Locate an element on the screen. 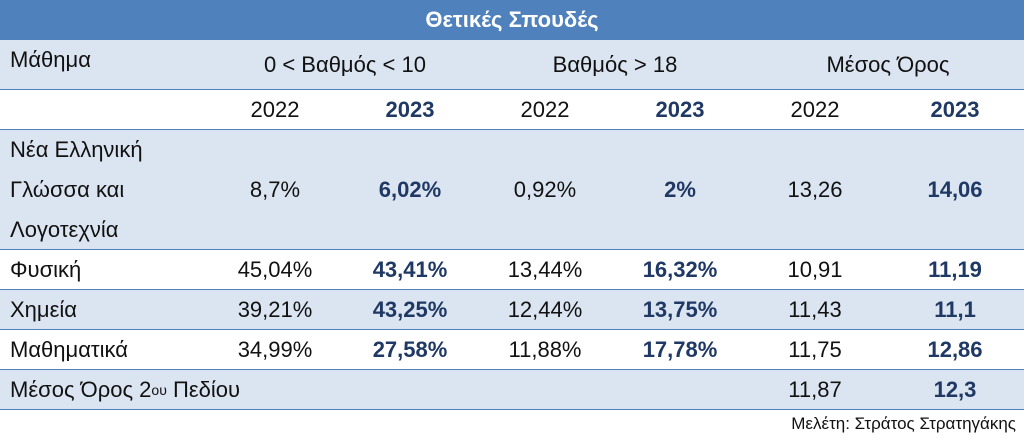 The height and width of the screenshot is (442, 1024). value-cell: 12,44% is located at coordinates (545, 309).